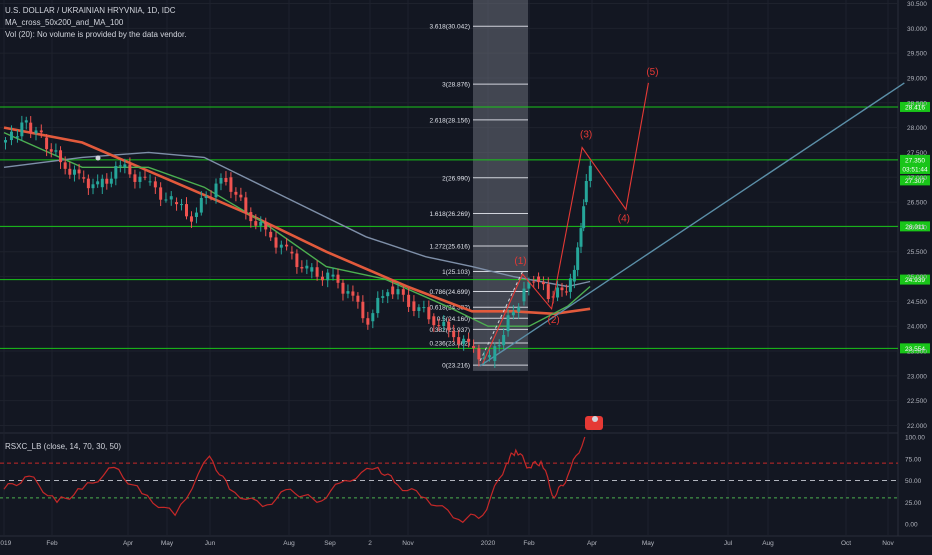 Image resolution: width=932 pixels, height=555 pixels. I want to click on price-level-badge-text: 28.416, so click(915, 107).